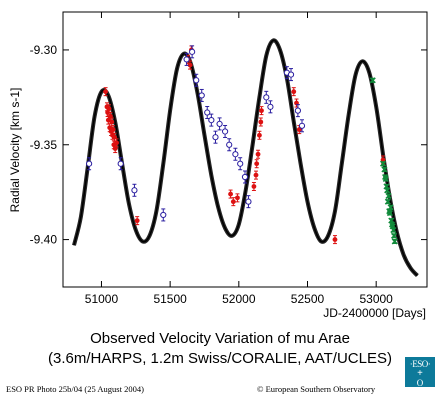  I want to click on y-axis-title: Radial Velocity [km s-1], so click(15, 150).